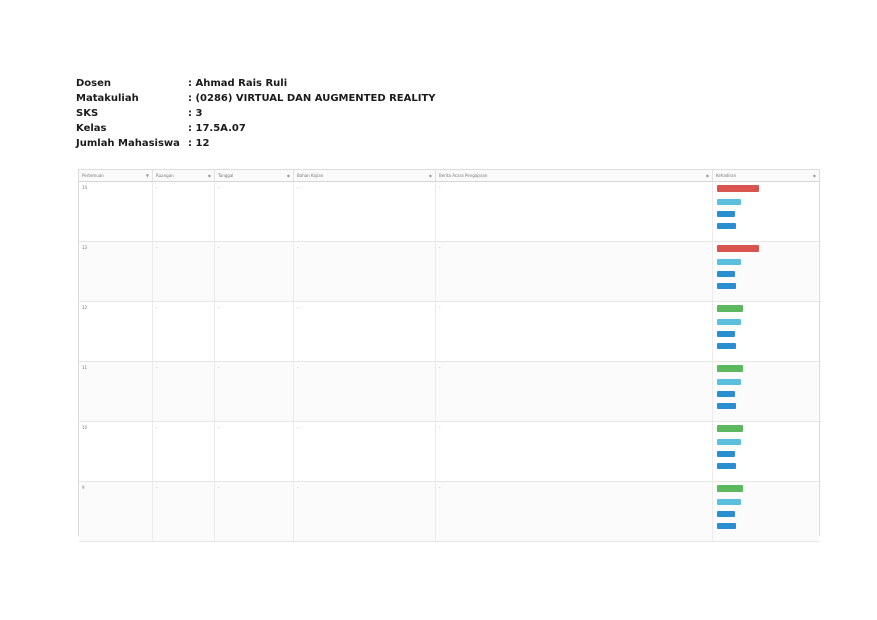 This screenshot has width=877, height=620. I want to click on info-row-sks: SKS : 3, so click(256, 113).